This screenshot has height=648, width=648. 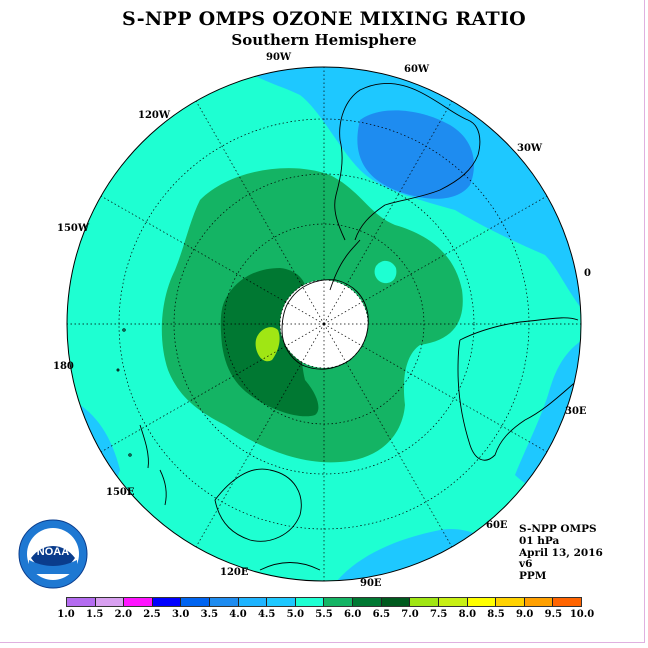 I want to click on product-info: S-NPP OMPS 01 hPa April 13, 2016 v6 PPM, so click(x=561, y=553).